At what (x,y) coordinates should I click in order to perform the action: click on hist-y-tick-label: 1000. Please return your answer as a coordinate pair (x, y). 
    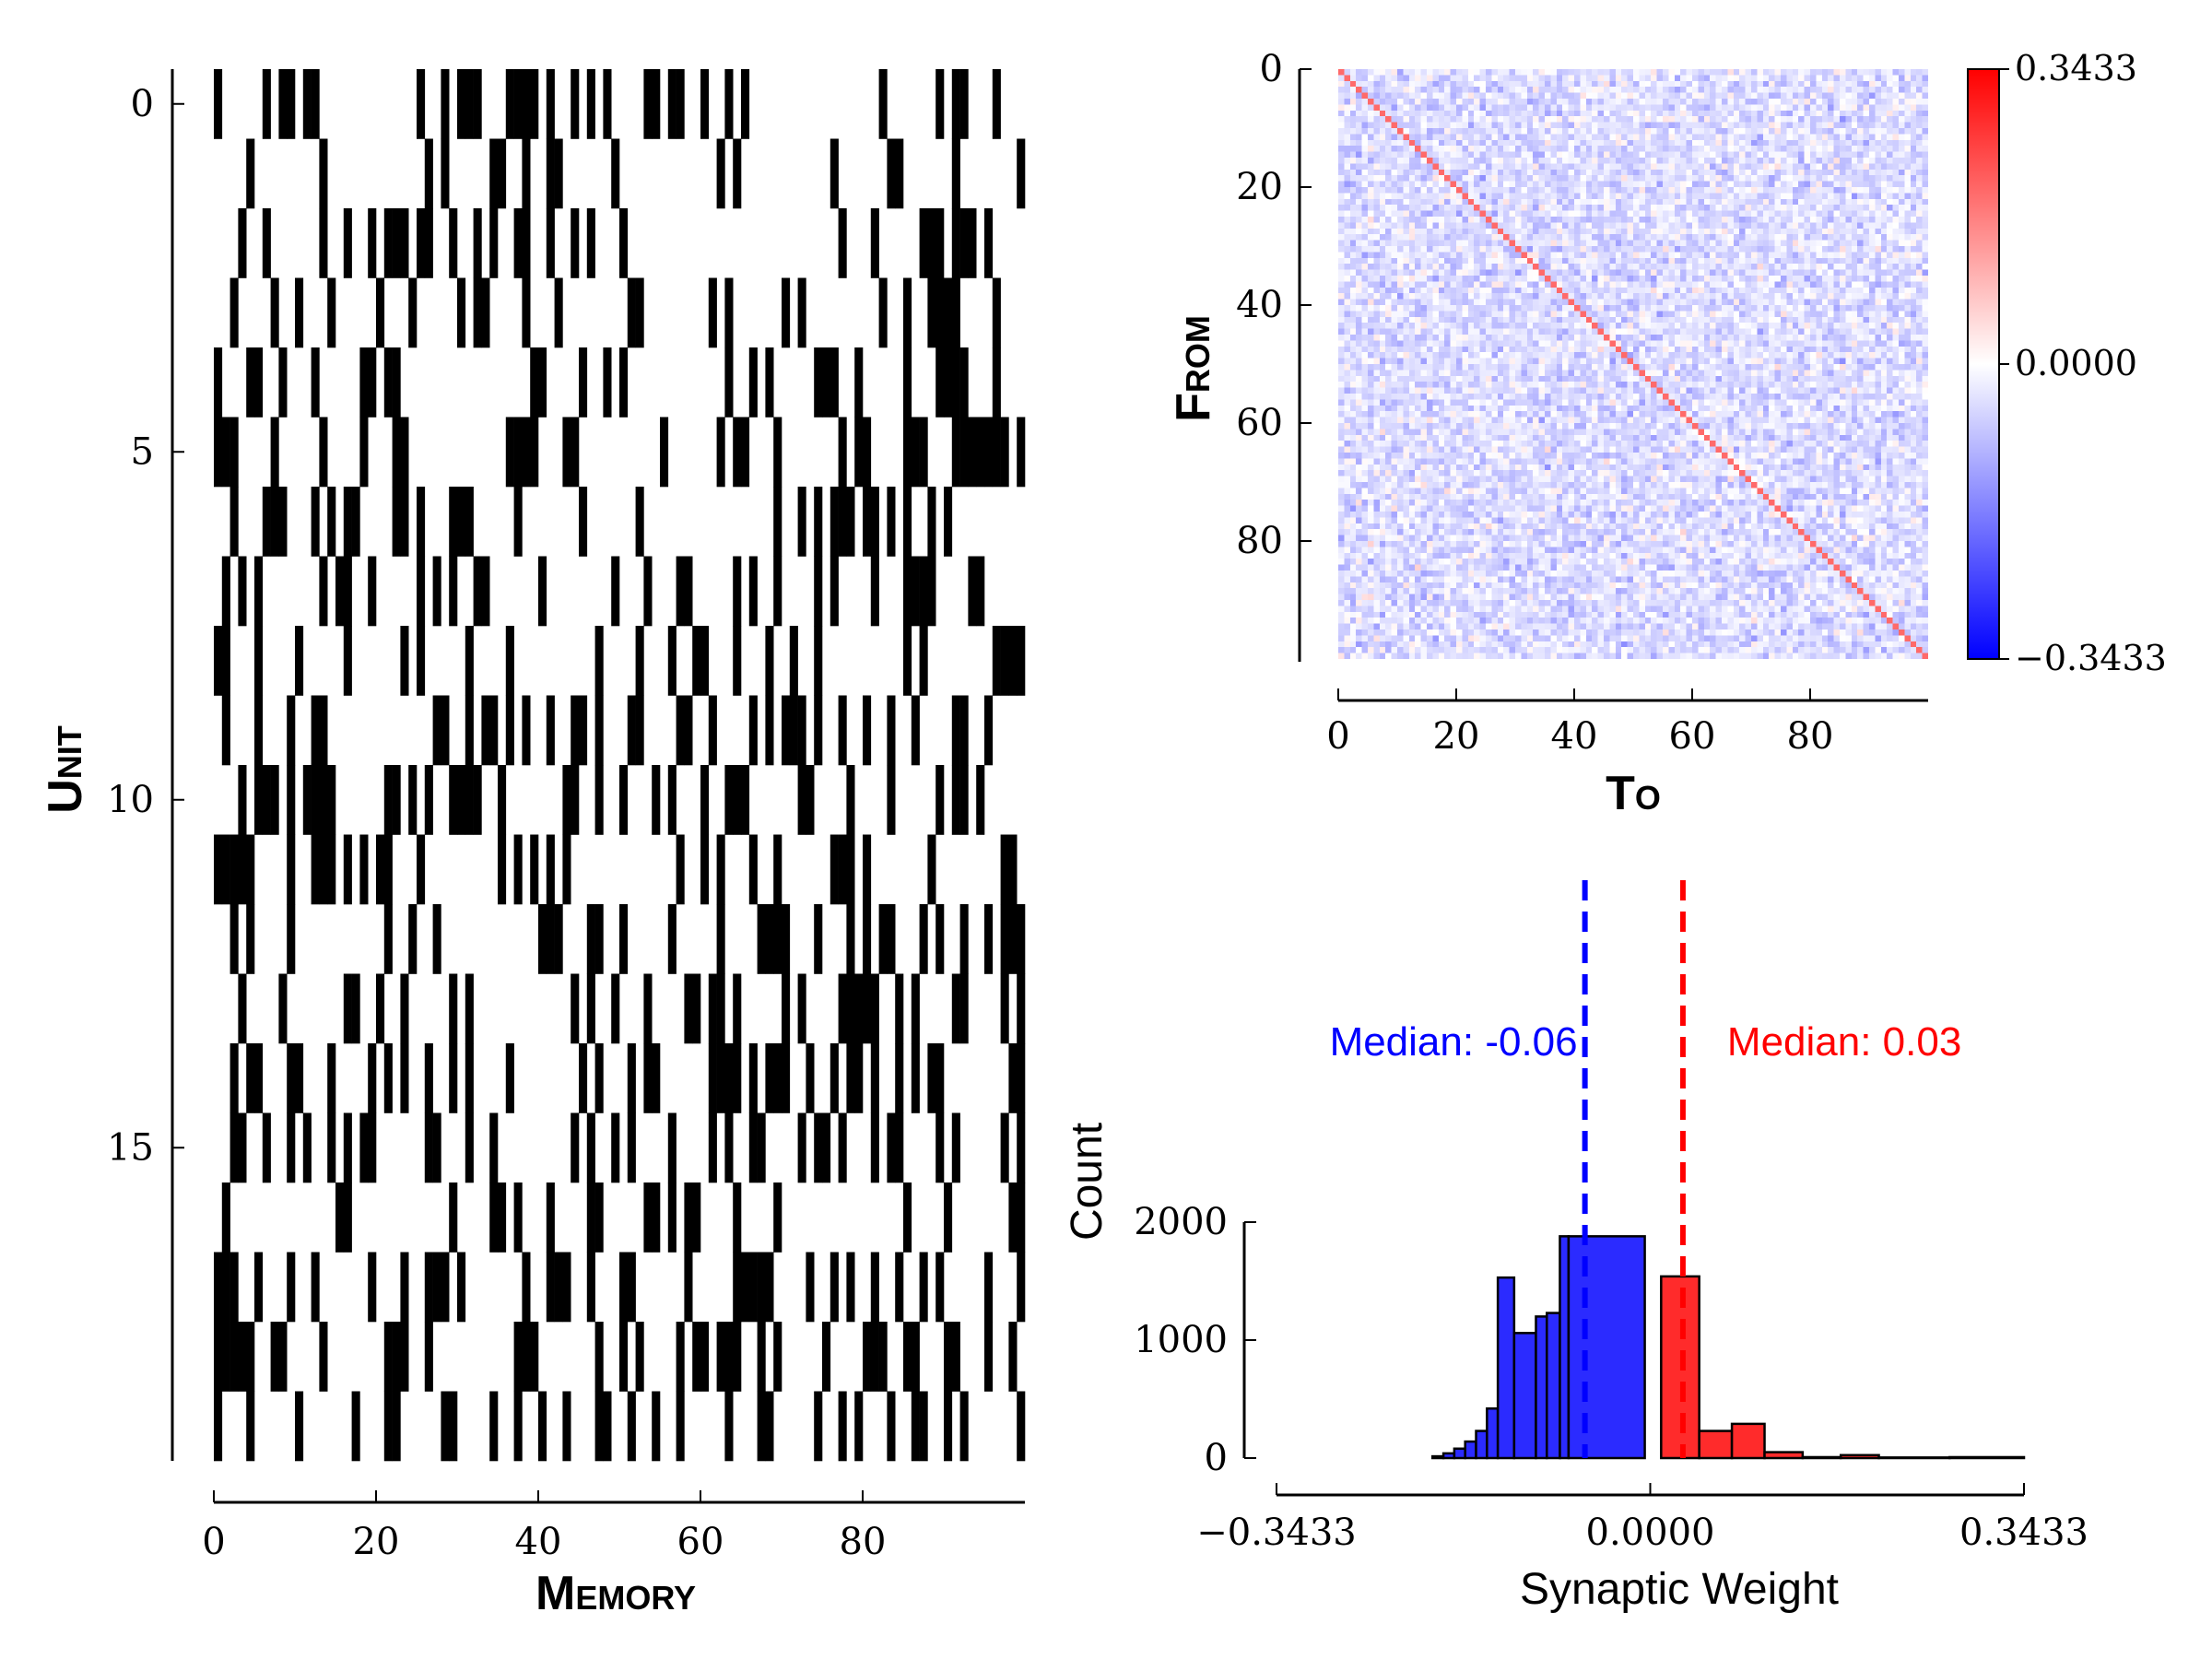
    Looking at the image, I should click on (1181, 1340).